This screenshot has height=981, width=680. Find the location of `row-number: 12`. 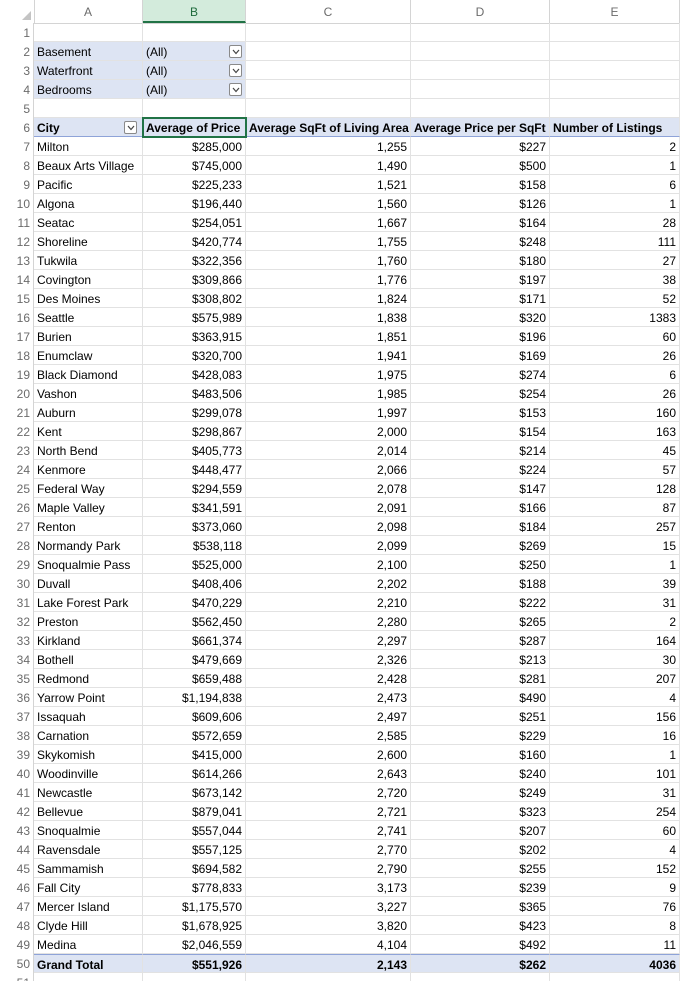

row-number: 12 is located at coordinates (17, 241).